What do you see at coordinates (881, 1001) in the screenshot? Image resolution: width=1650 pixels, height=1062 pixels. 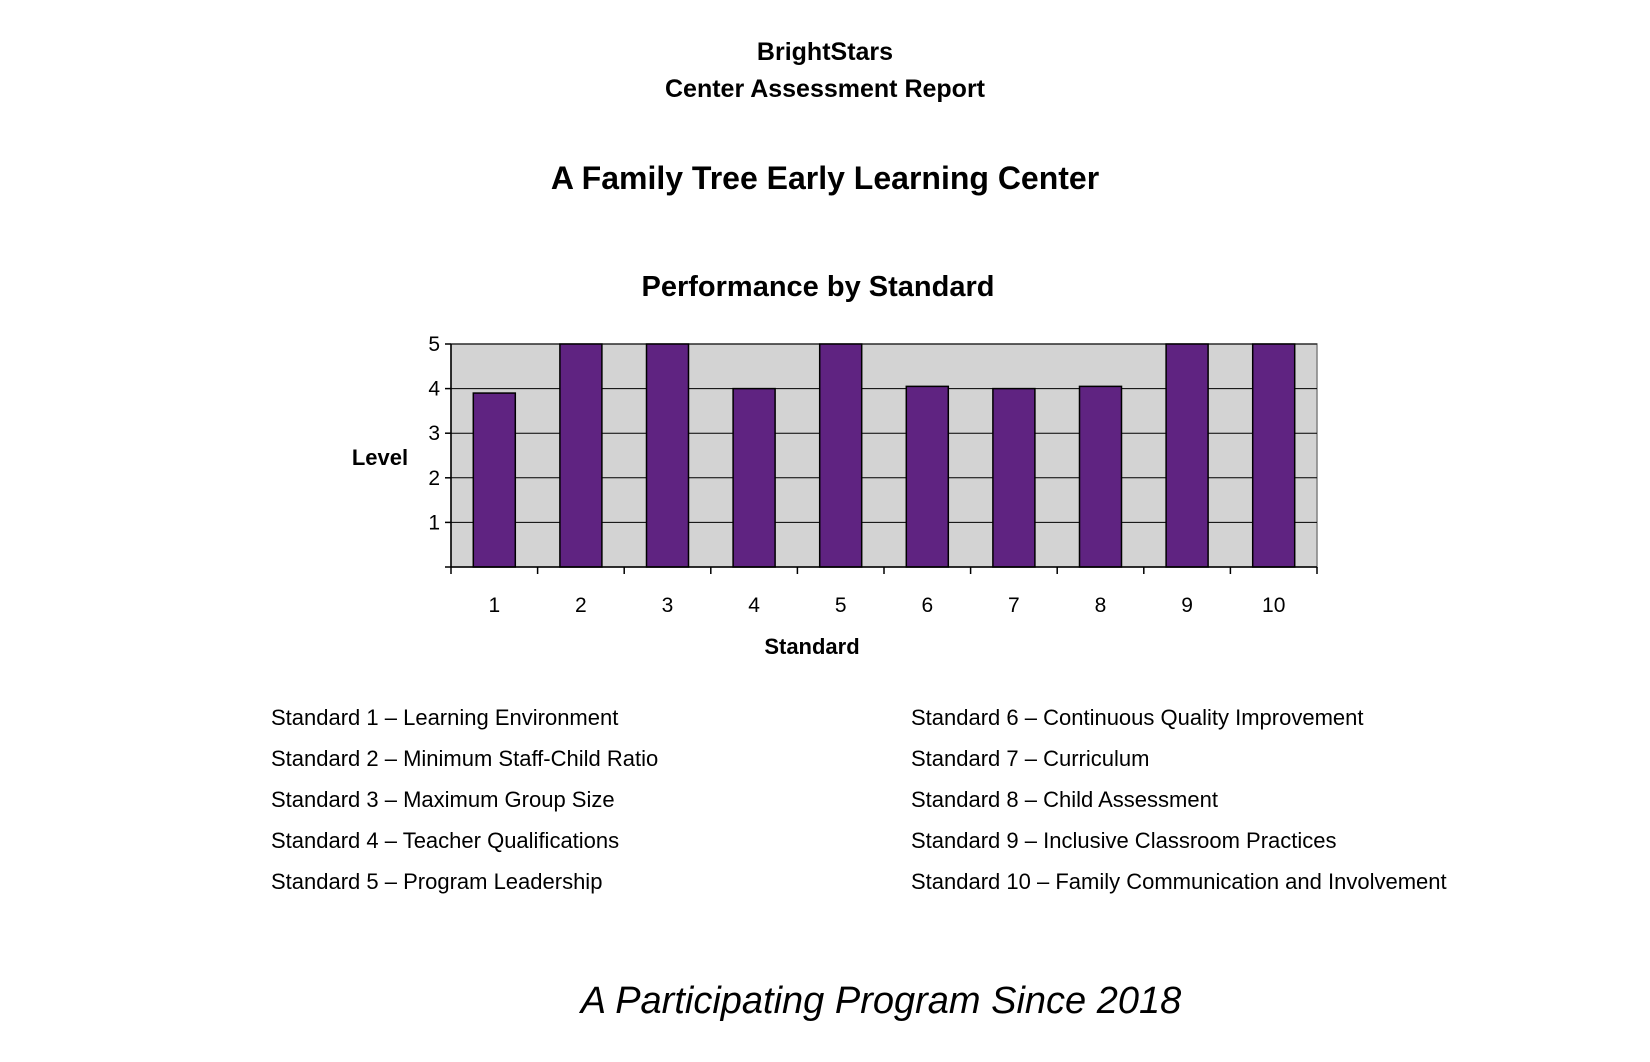 I see `participation-tagline: A Participating Program Since 2018` at bounding box center [881, 1001].